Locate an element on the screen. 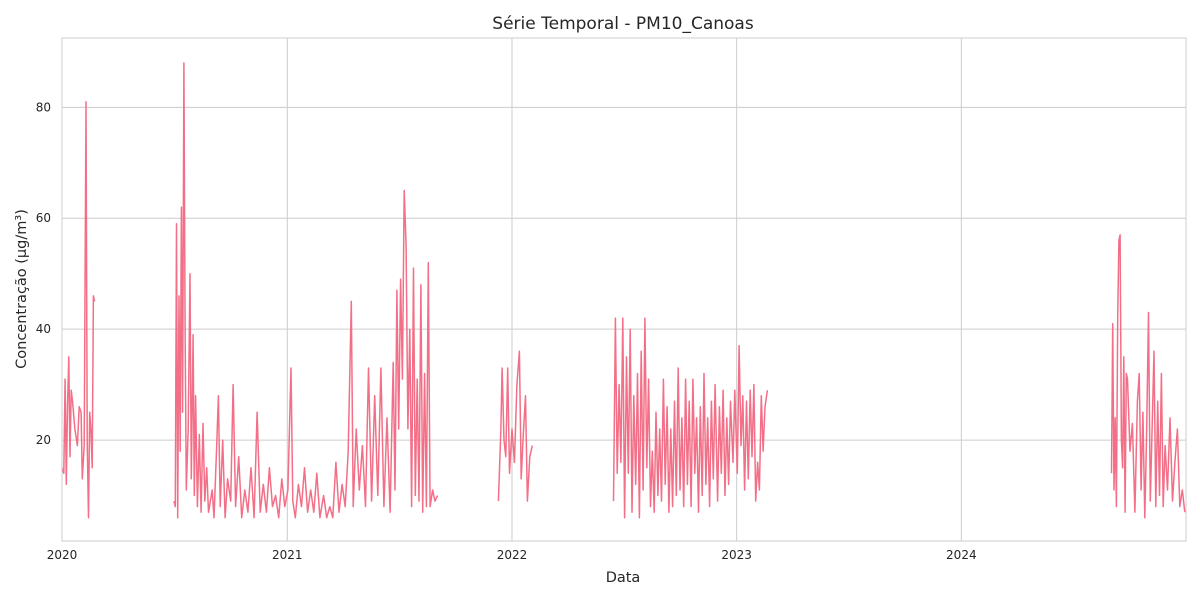 This screenshot has height=600, width=1200. y-axis-ticks: 20 40 60 80 is located at coordinates (43, 273).